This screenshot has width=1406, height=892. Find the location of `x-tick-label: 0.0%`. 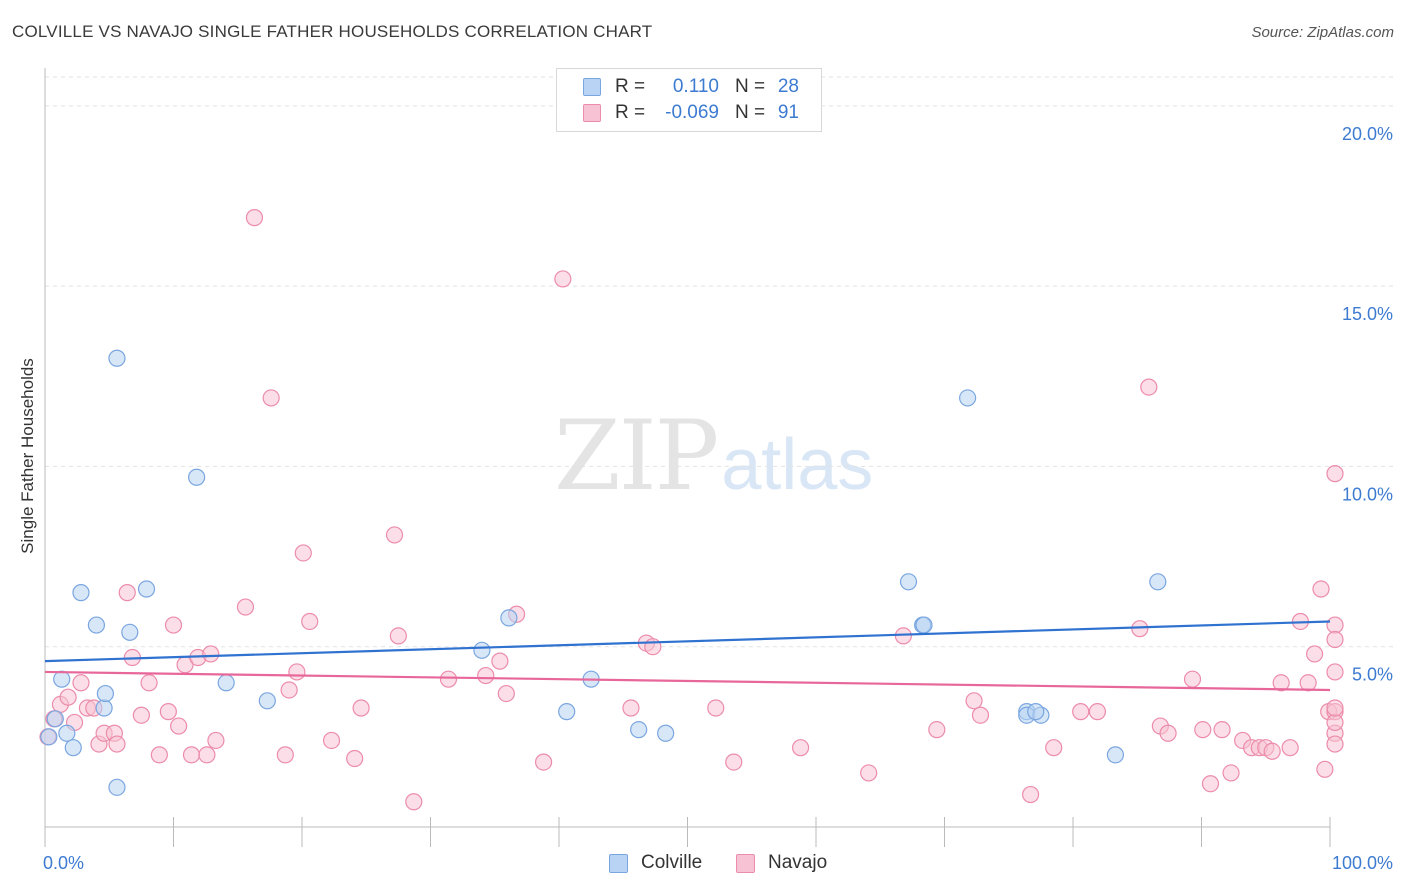

x-tick-label: 0.0% is located at coordinates (63, 863).